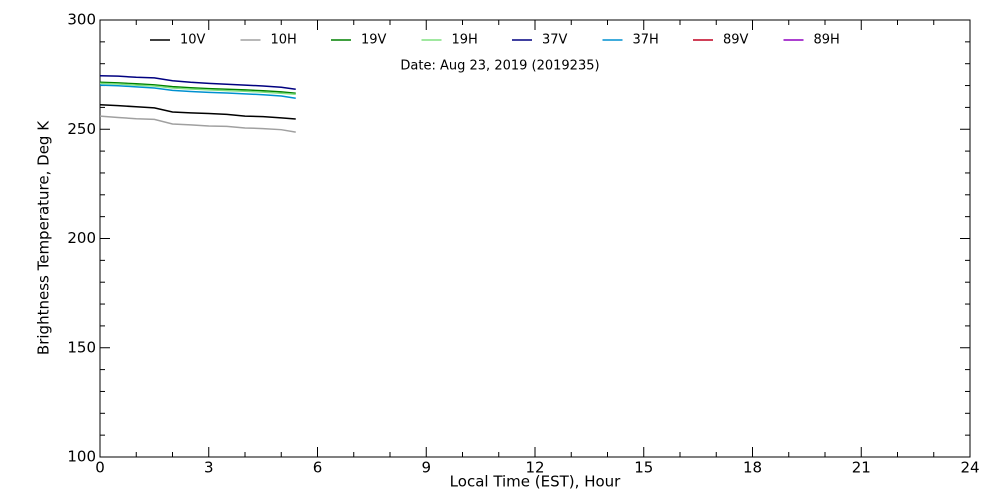 The image size is (1000, 500). Describe the element at coordinates (81, 457) in the screenshot. I see `y-tick-label: 100` at that location.